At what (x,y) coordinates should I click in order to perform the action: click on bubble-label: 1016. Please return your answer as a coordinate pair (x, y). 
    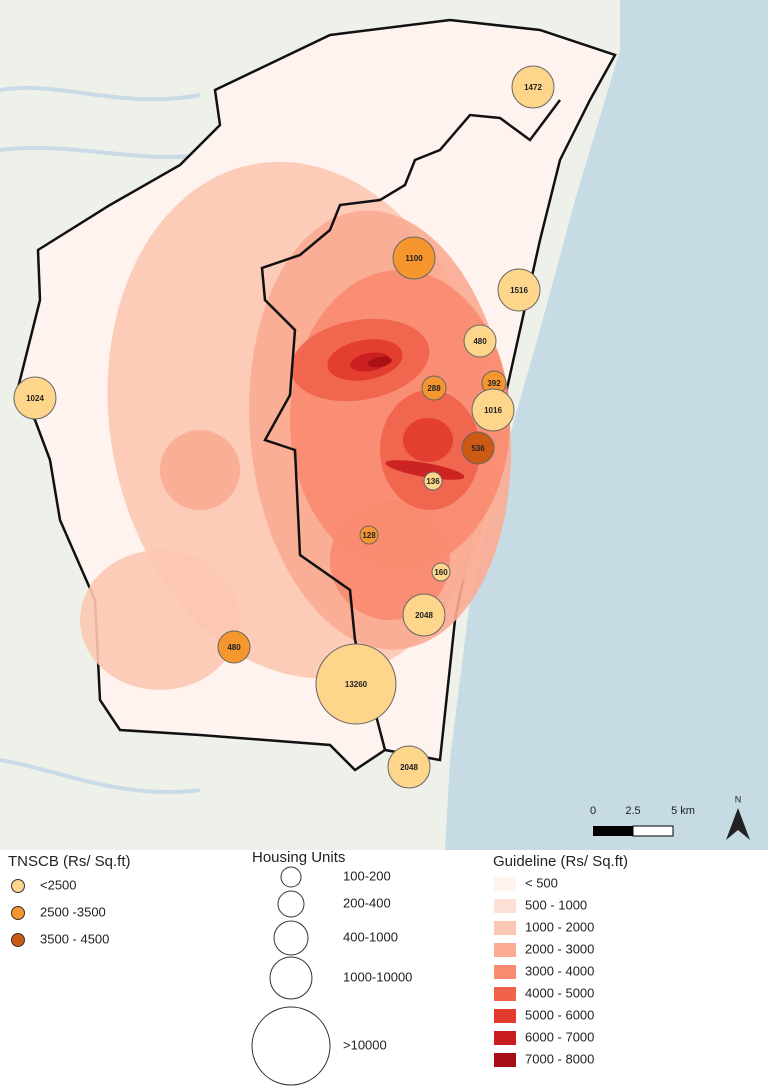
    Looking at the image, I should click on (493, 410).